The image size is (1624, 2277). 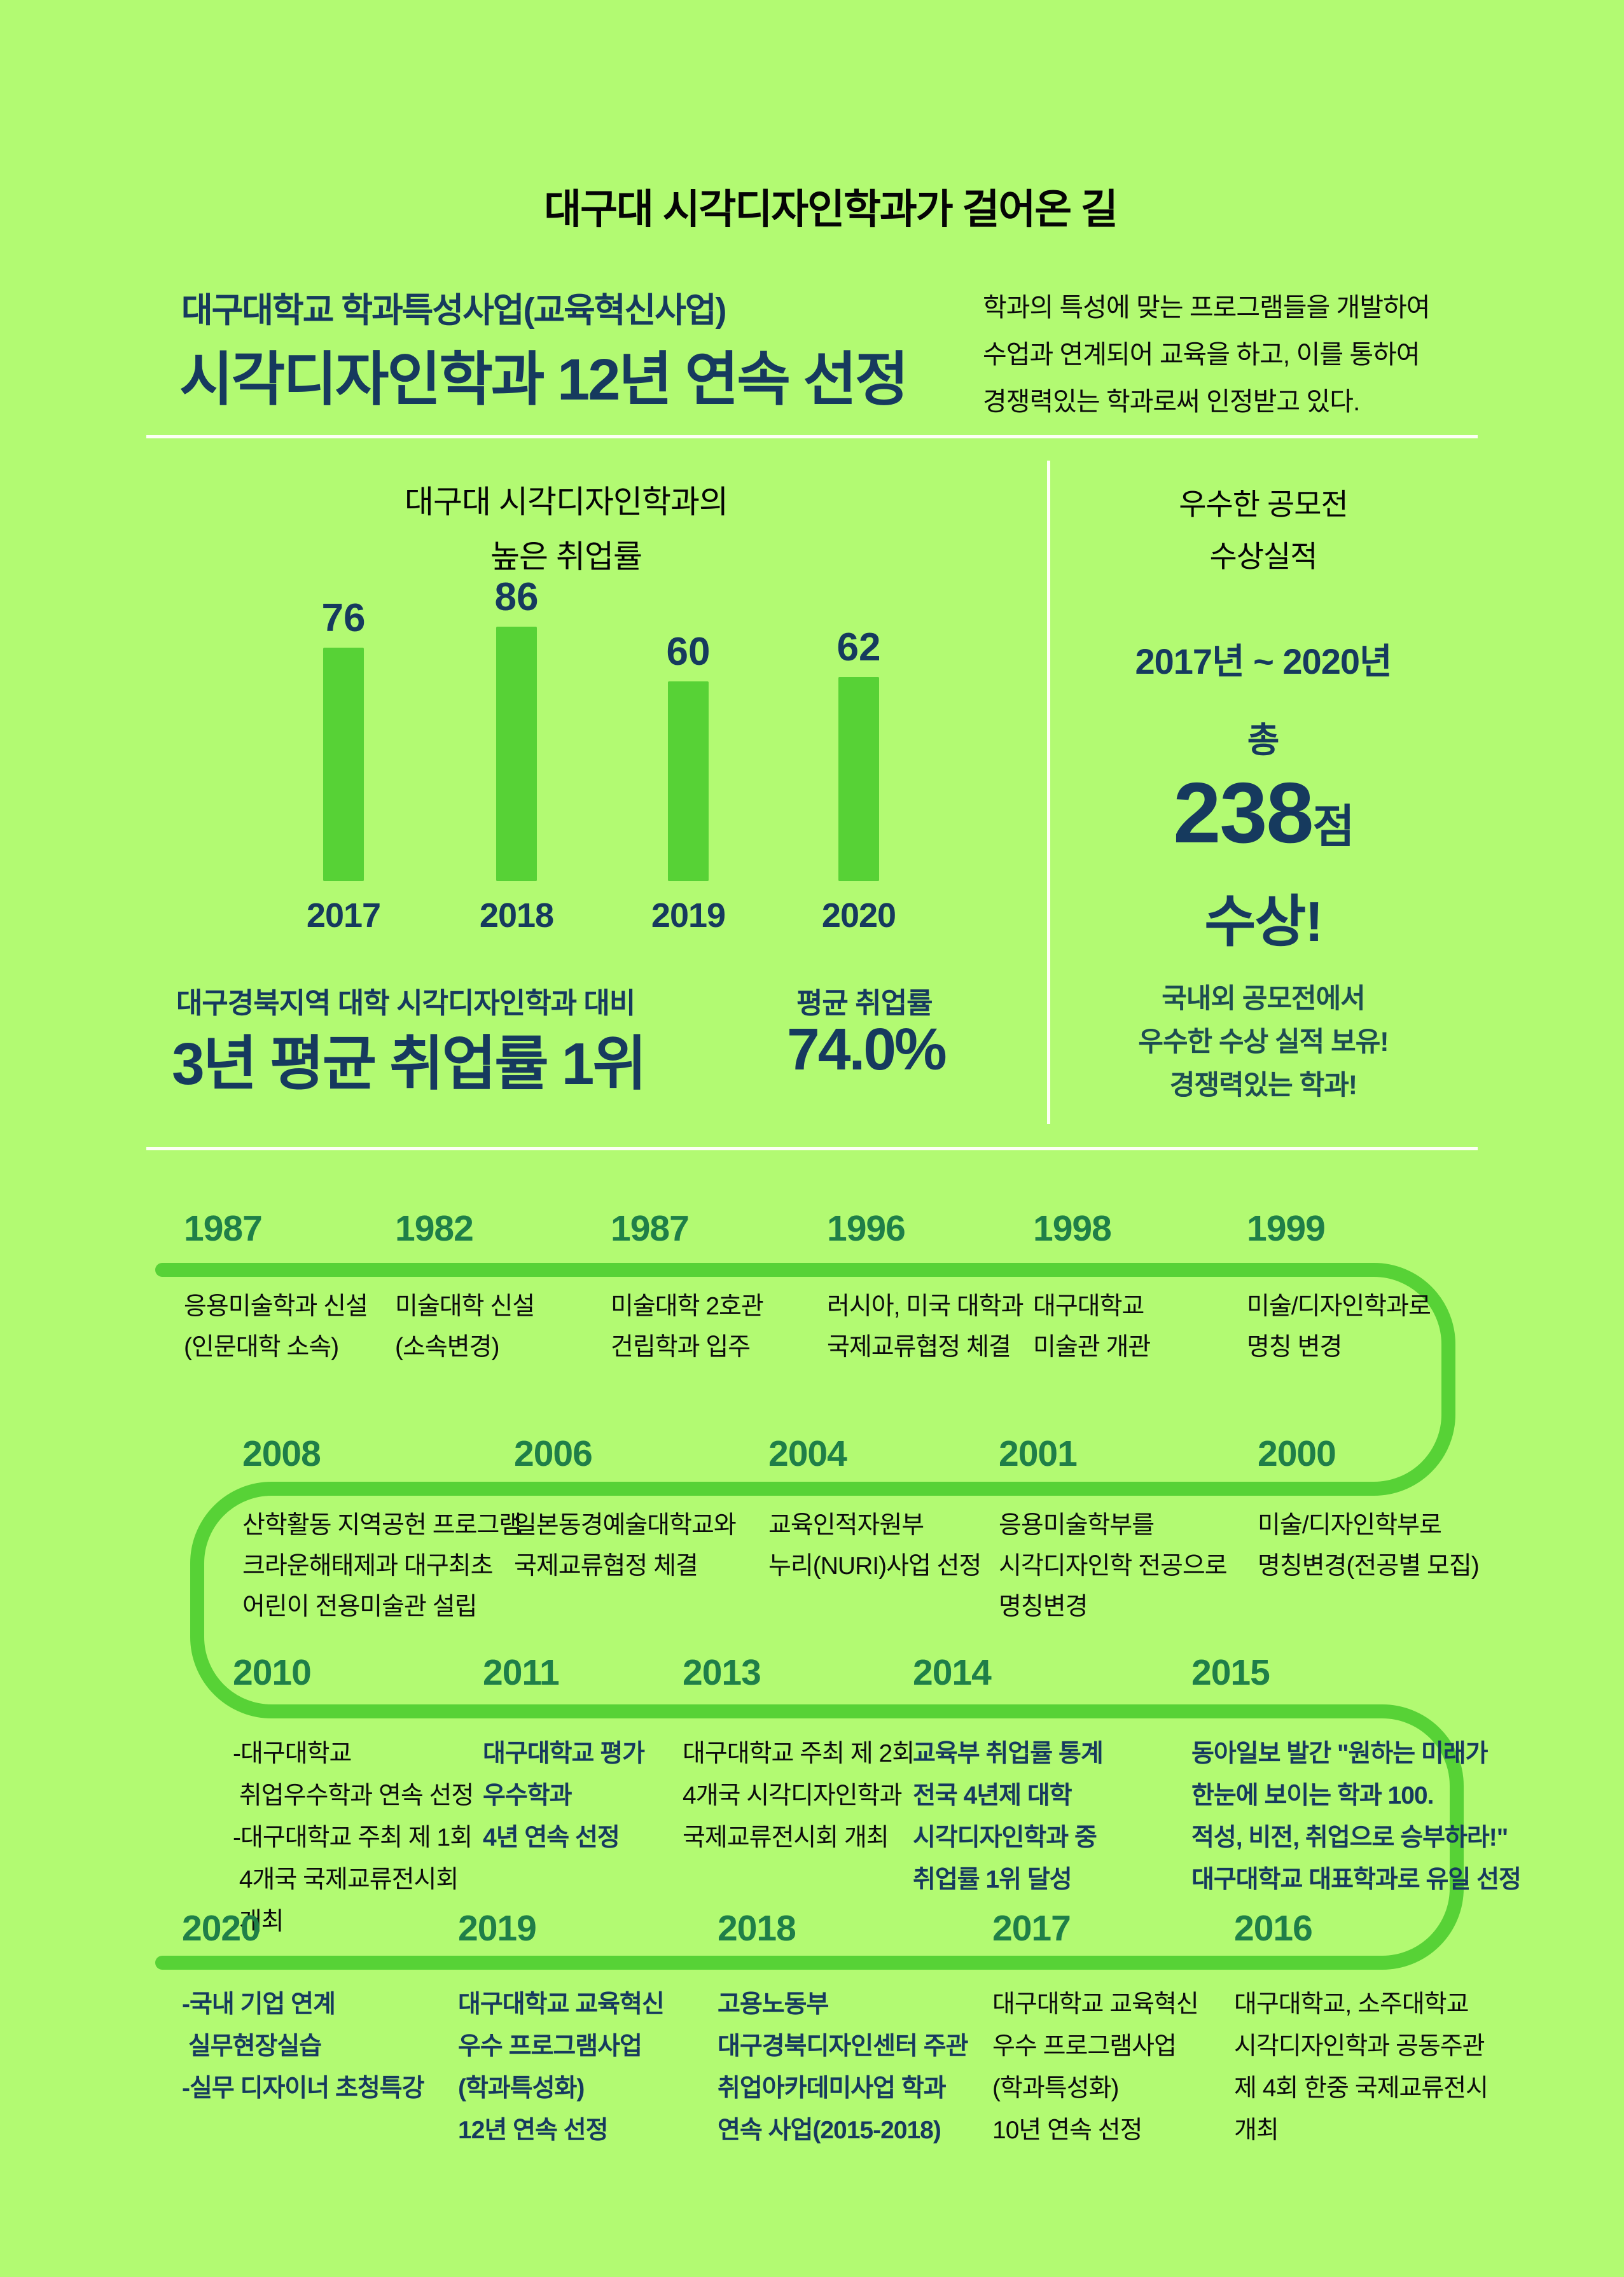 I want to click on timeline-entry-line: 적성, 비전, 취업으로 승부하라!", so click(x=1349, y=1837).